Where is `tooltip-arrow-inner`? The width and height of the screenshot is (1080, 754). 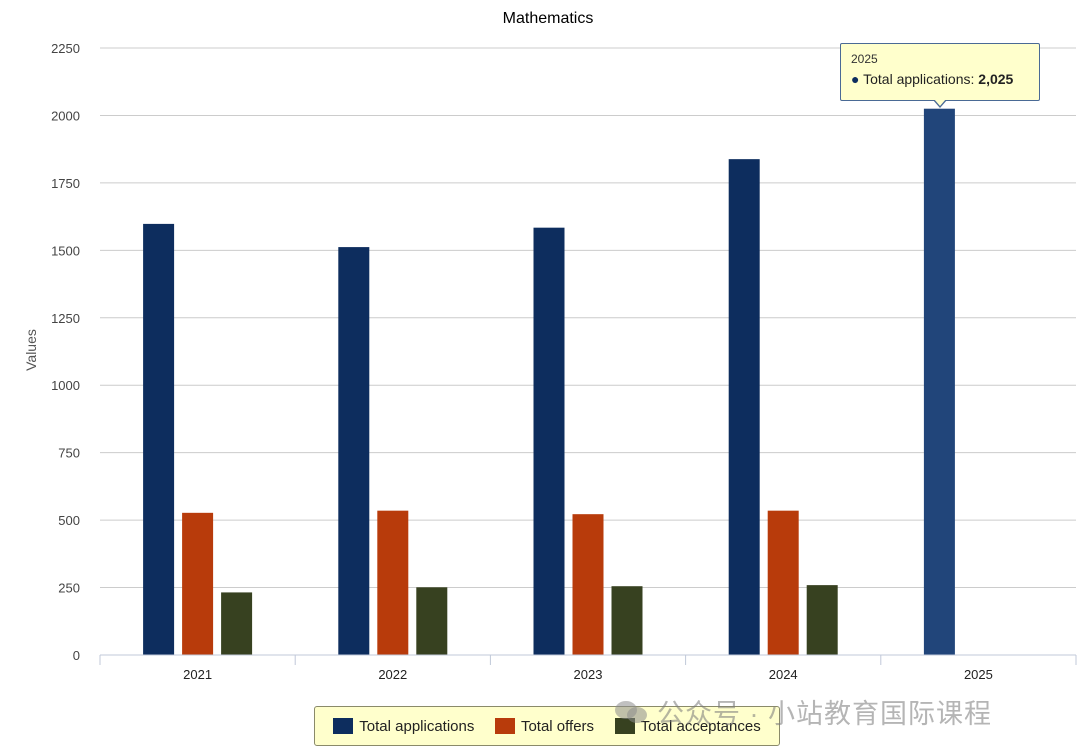
tooltip-arrow-inner is located at coordinates (940, 102).